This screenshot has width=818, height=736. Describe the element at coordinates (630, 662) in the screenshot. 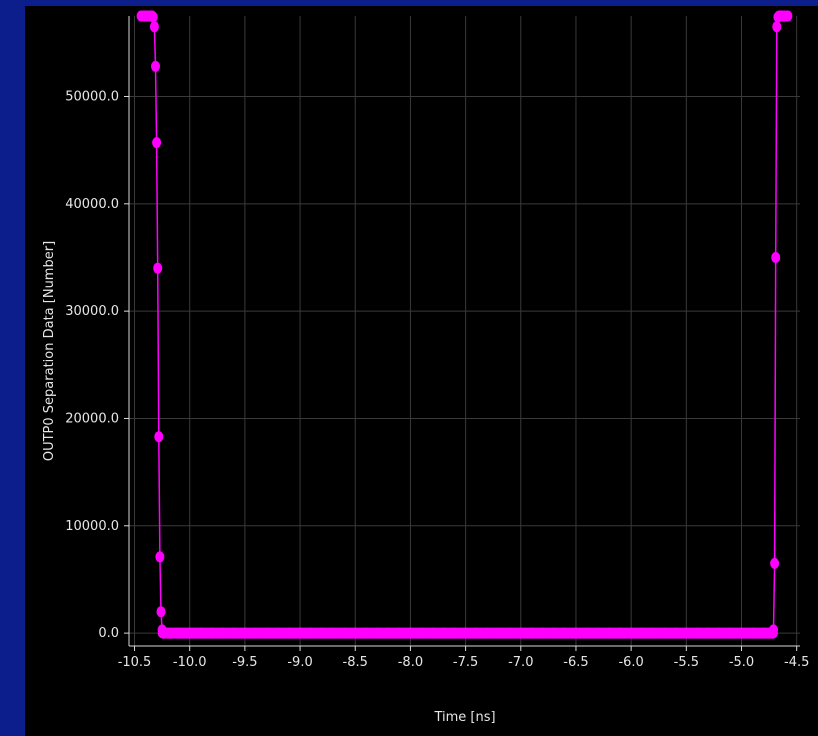

I see `x-tick-label: -6.0` at that location.